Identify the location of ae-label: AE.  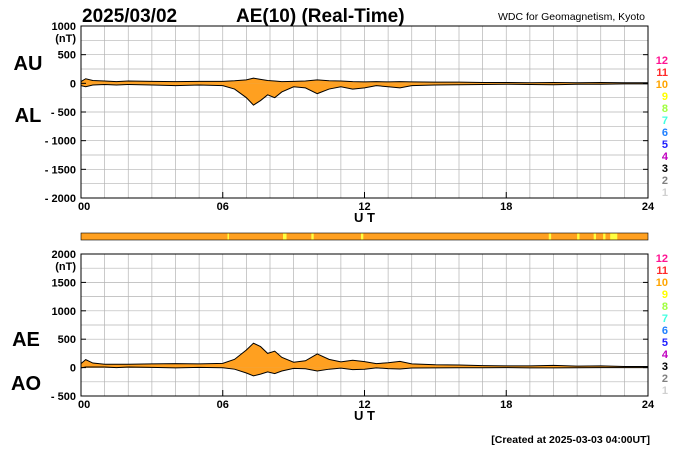
(26, 340).